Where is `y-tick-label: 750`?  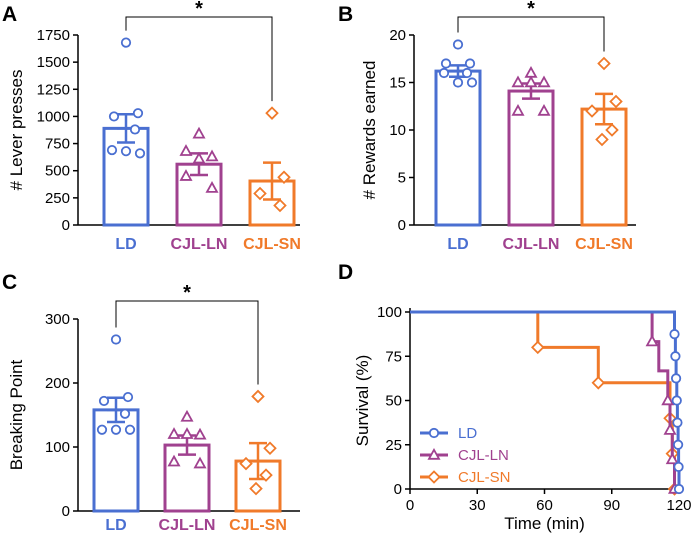
y-tick-label: 750 is located at coordinates (57, 144).